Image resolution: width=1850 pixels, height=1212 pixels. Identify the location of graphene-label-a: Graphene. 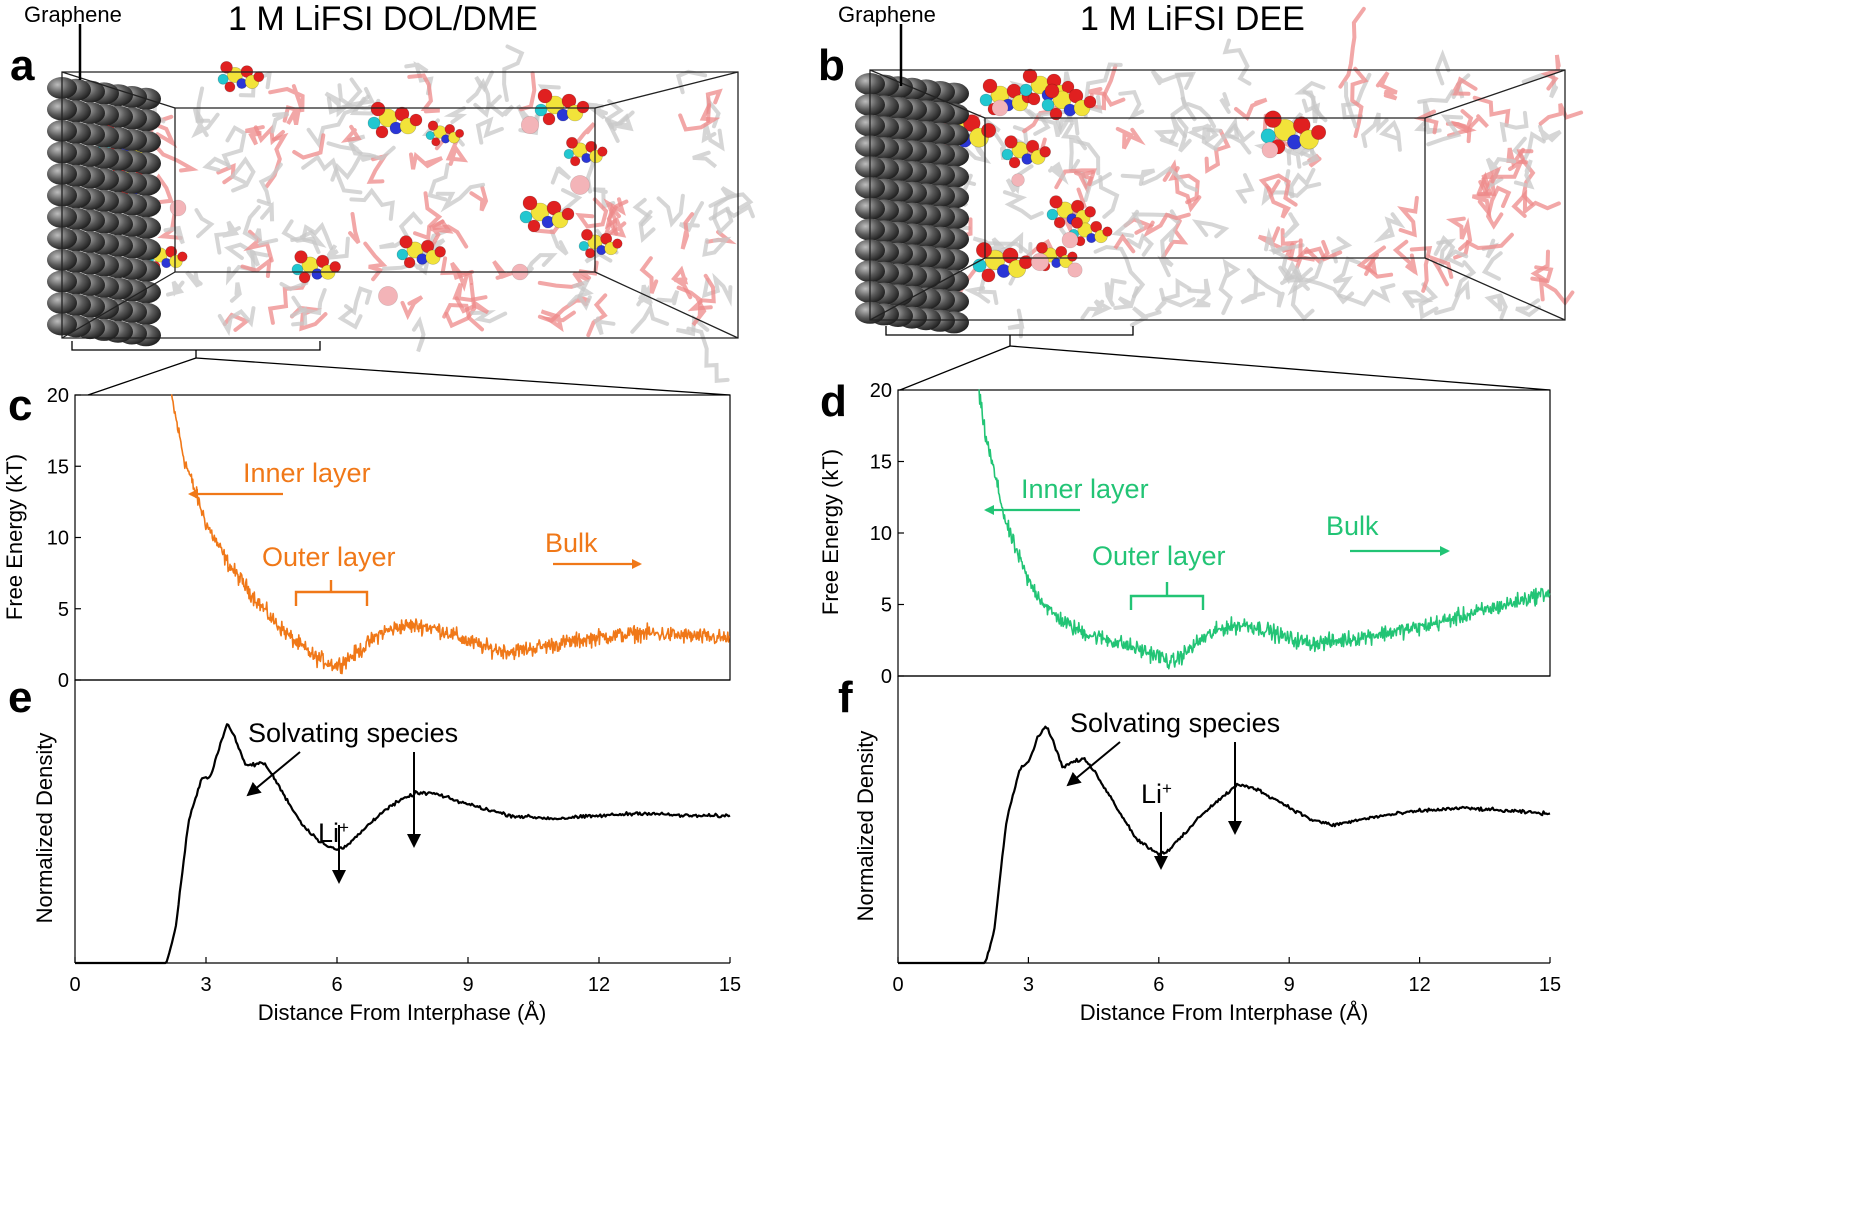
(73, 14).